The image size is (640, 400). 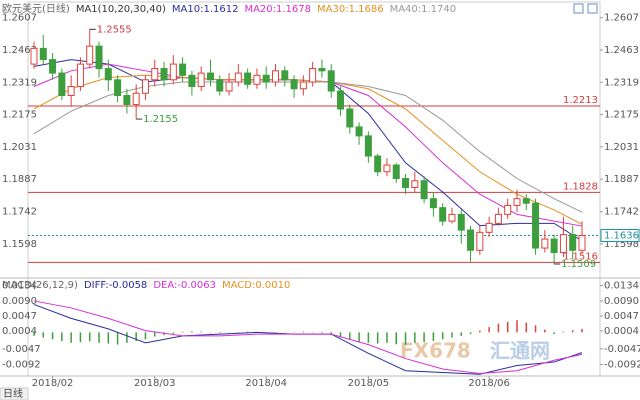 What do you see at coordinates (19, 50) in the screenshot?
I see `y-tick-label: 1.2463` at bounding box center [19, 50].